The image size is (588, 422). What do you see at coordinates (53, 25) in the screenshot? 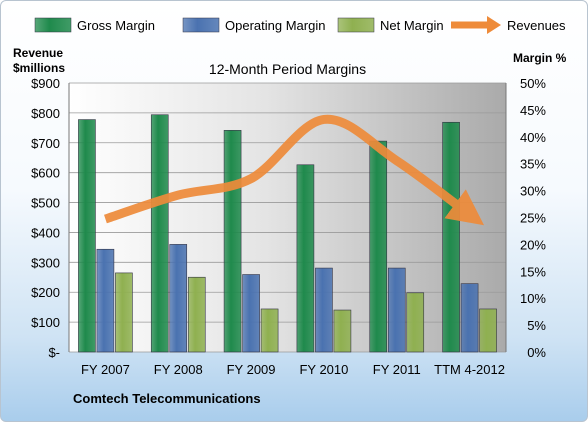
I see `legend-gross-margin-swatch` at bounding box center [53, 25].